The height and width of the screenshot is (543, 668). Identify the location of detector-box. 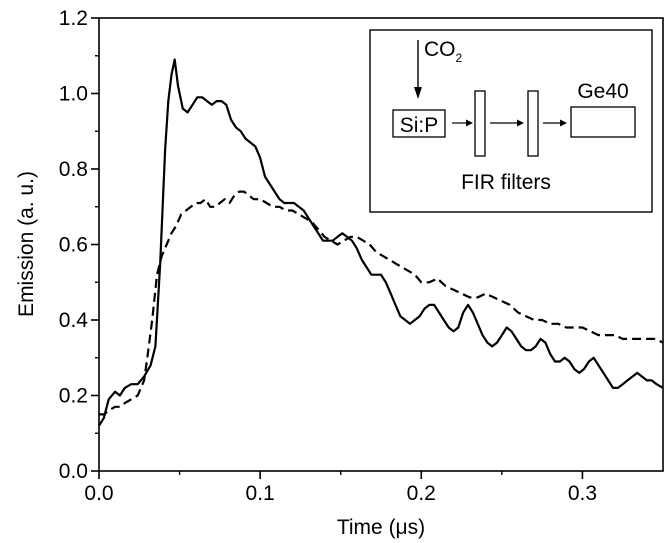
(603, 122).